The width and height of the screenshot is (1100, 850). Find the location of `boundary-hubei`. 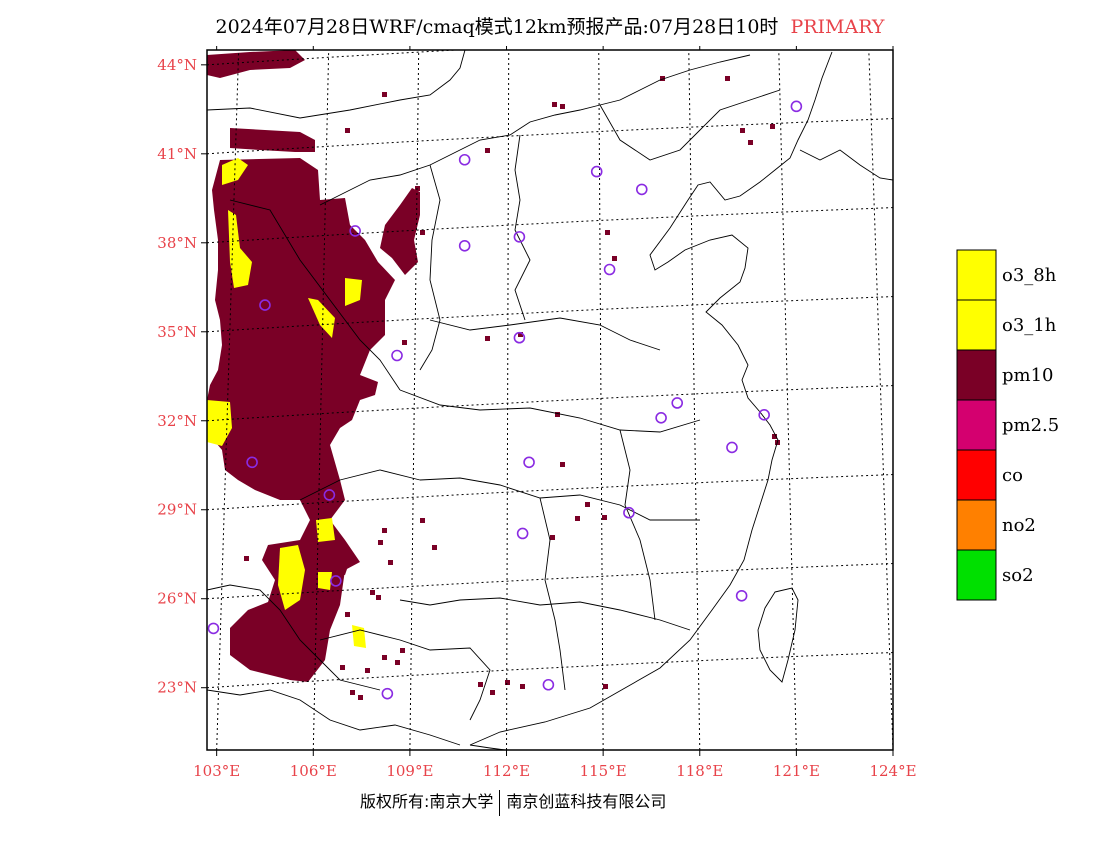

boundary-hubei is located at coordinates (550, 411).